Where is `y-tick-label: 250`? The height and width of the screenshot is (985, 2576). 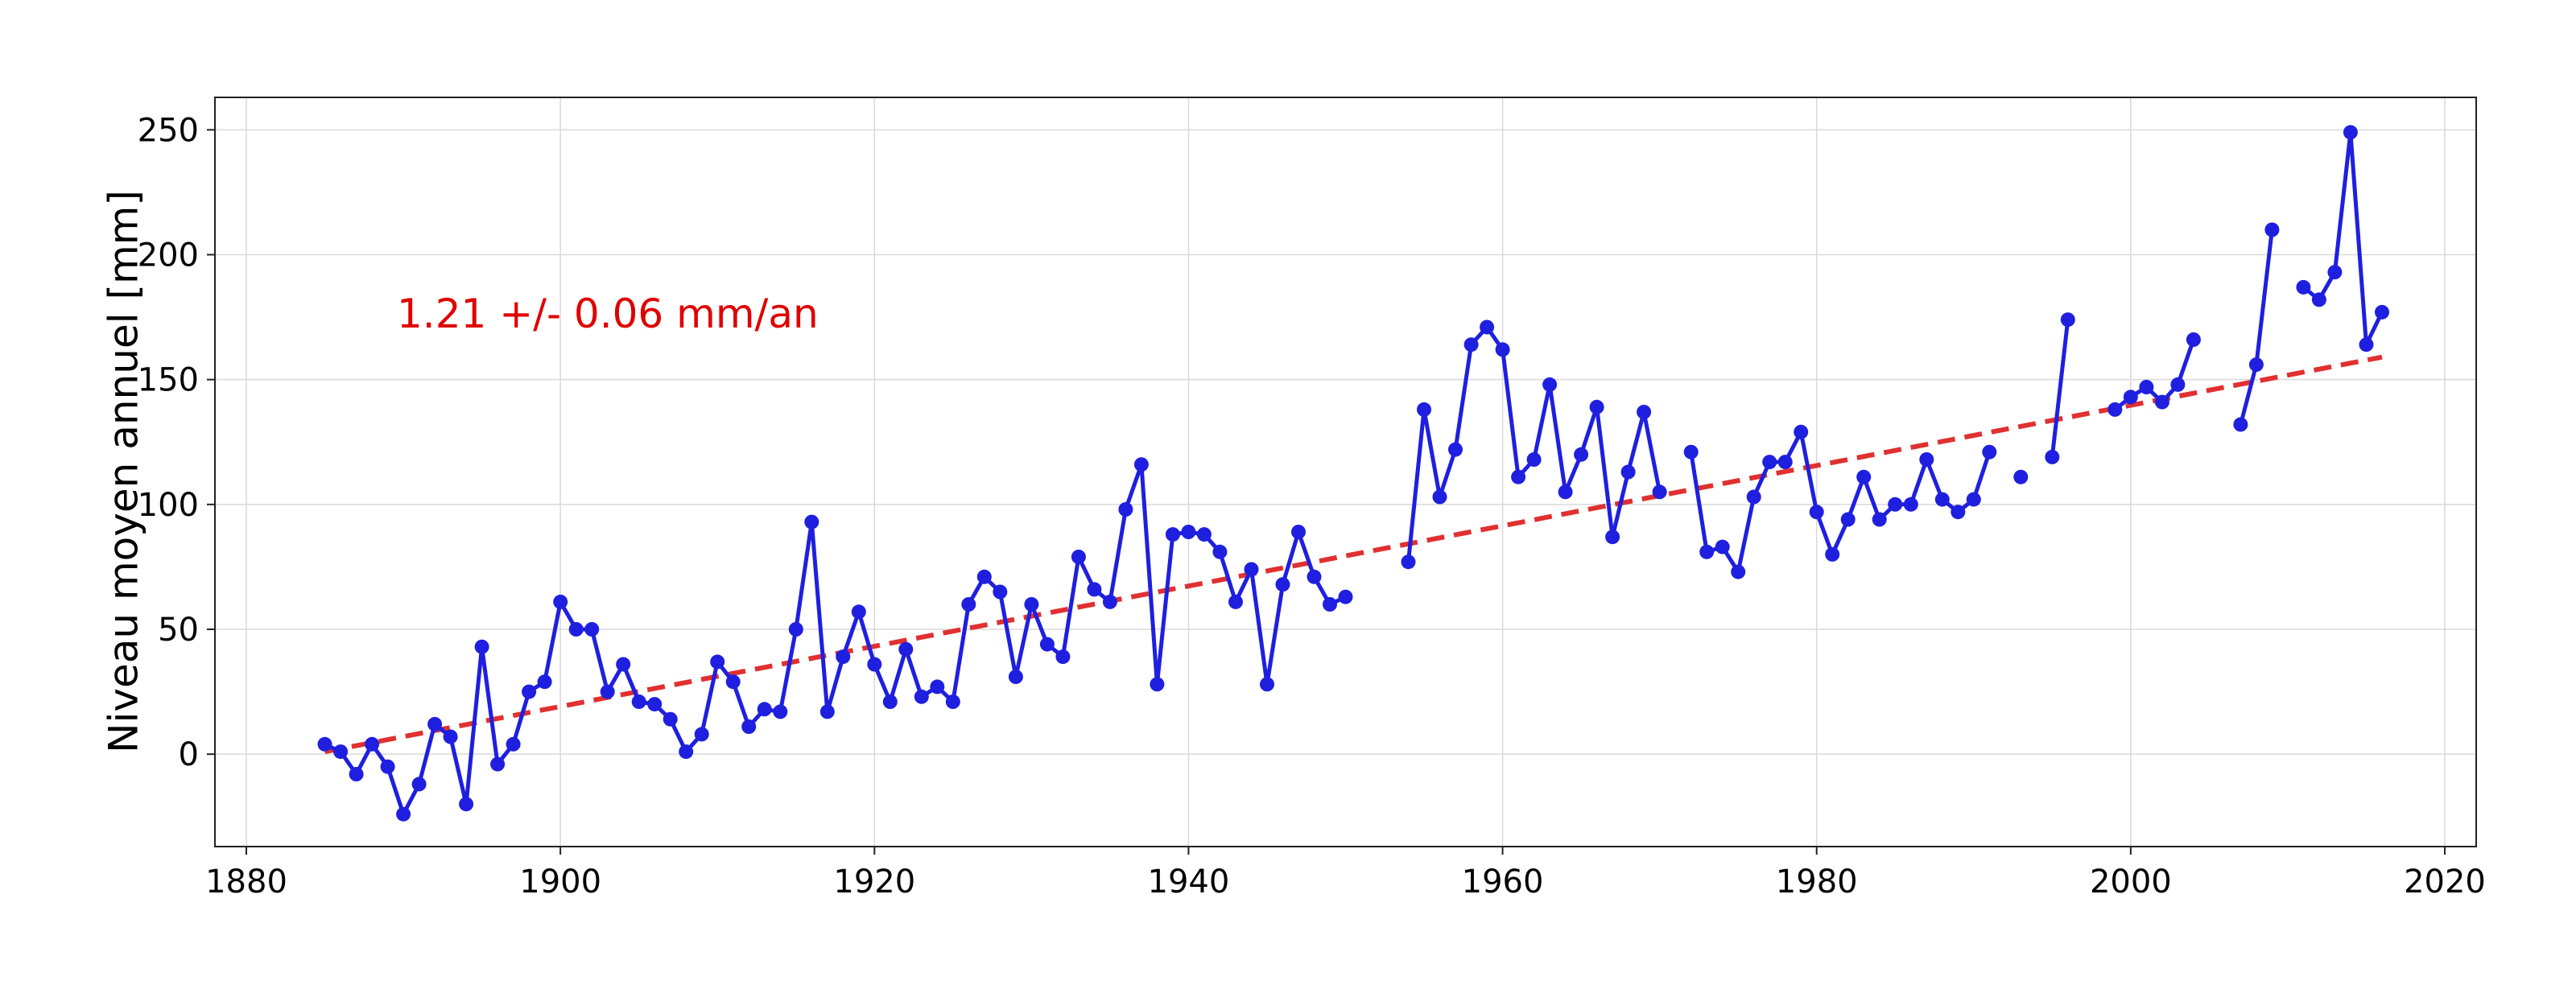
y-tick-label: 250 is located at coordinates (168, 130).